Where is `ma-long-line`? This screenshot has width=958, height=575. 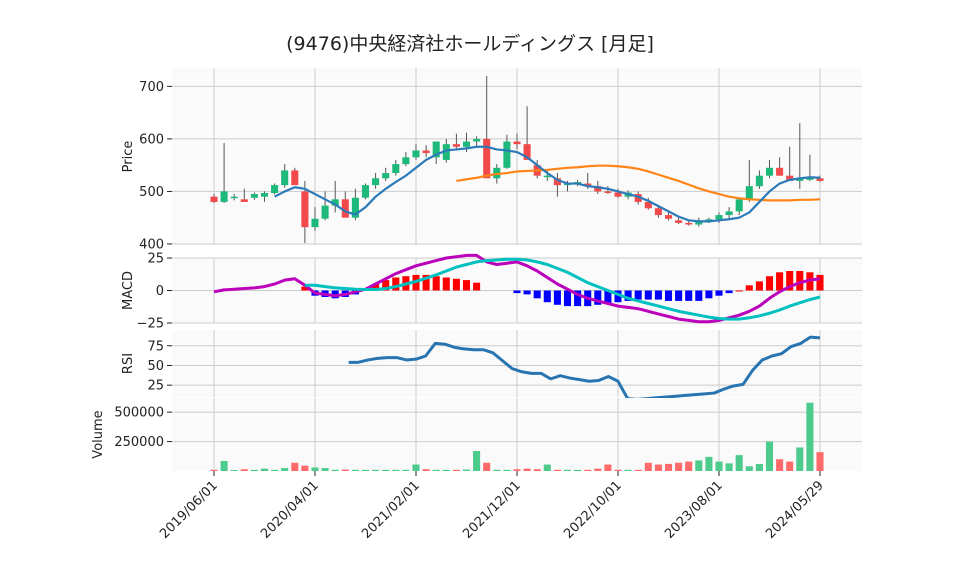
ma-long-line is located at coordinates (638, 183).